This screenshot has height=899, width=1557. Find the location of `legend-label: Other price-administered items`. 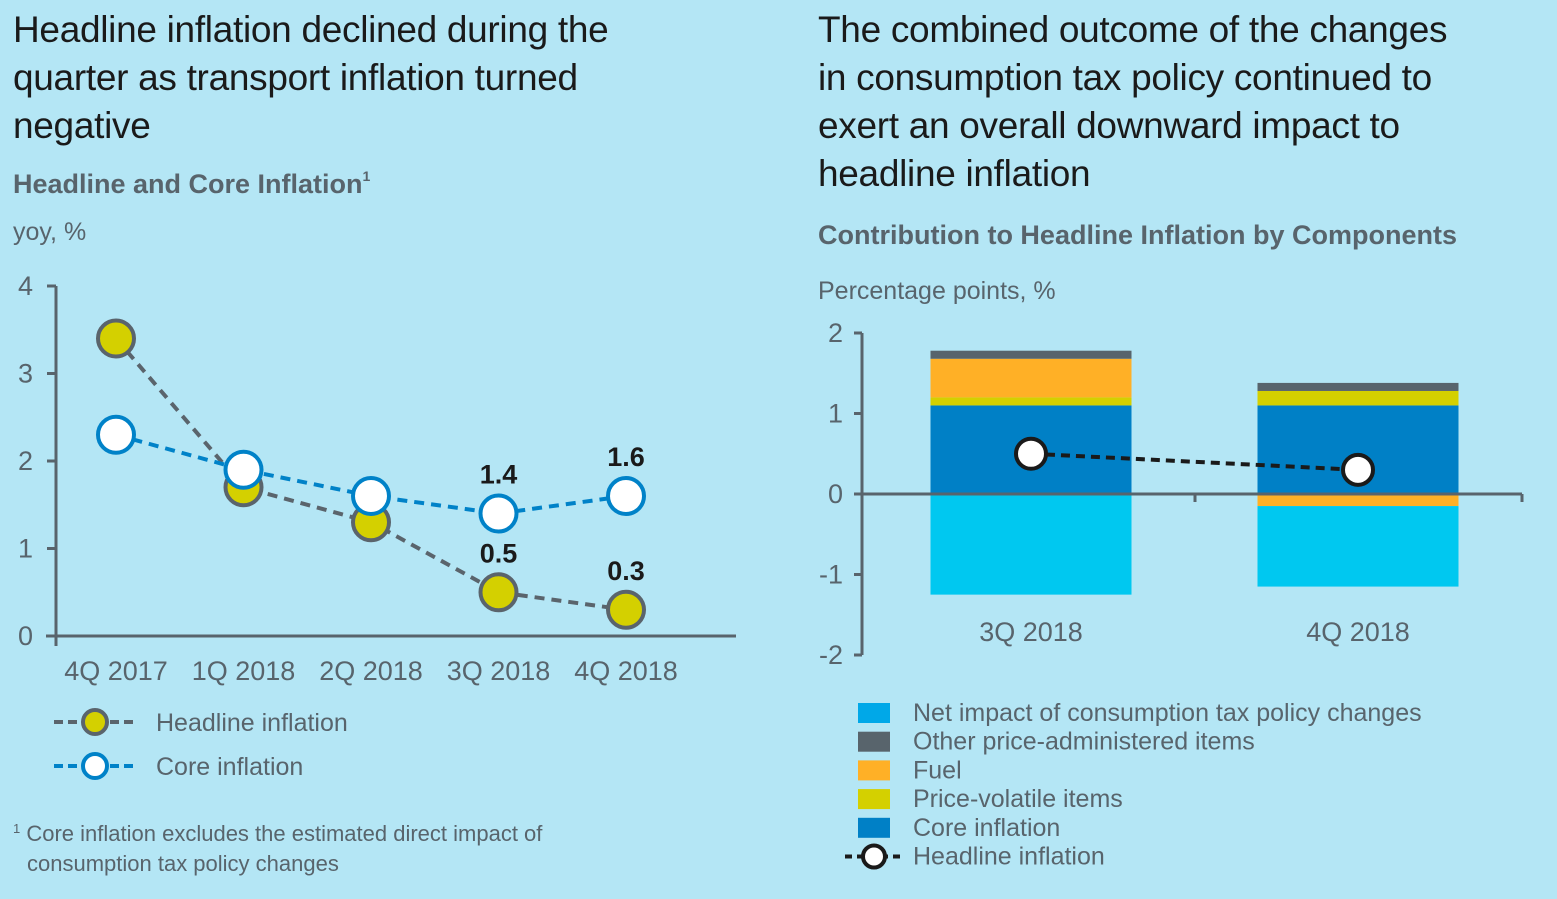

legend-label: Other price-administered items is located at coordinates (1084, 742).